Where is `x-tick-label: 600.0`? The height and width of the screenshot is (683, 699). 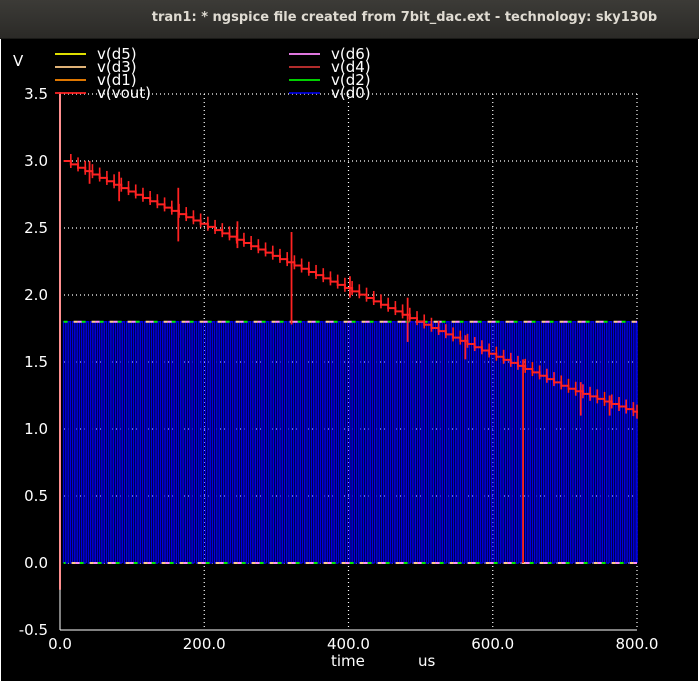
x-tick-label: 600.0 is located at coordinates (492, 644).